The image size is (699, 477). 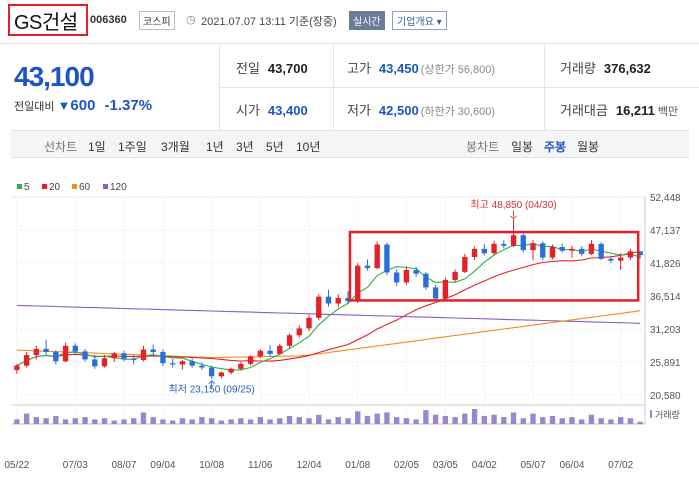 I want to click on x-tick-label: 12/04, so click(x=309, y=465).